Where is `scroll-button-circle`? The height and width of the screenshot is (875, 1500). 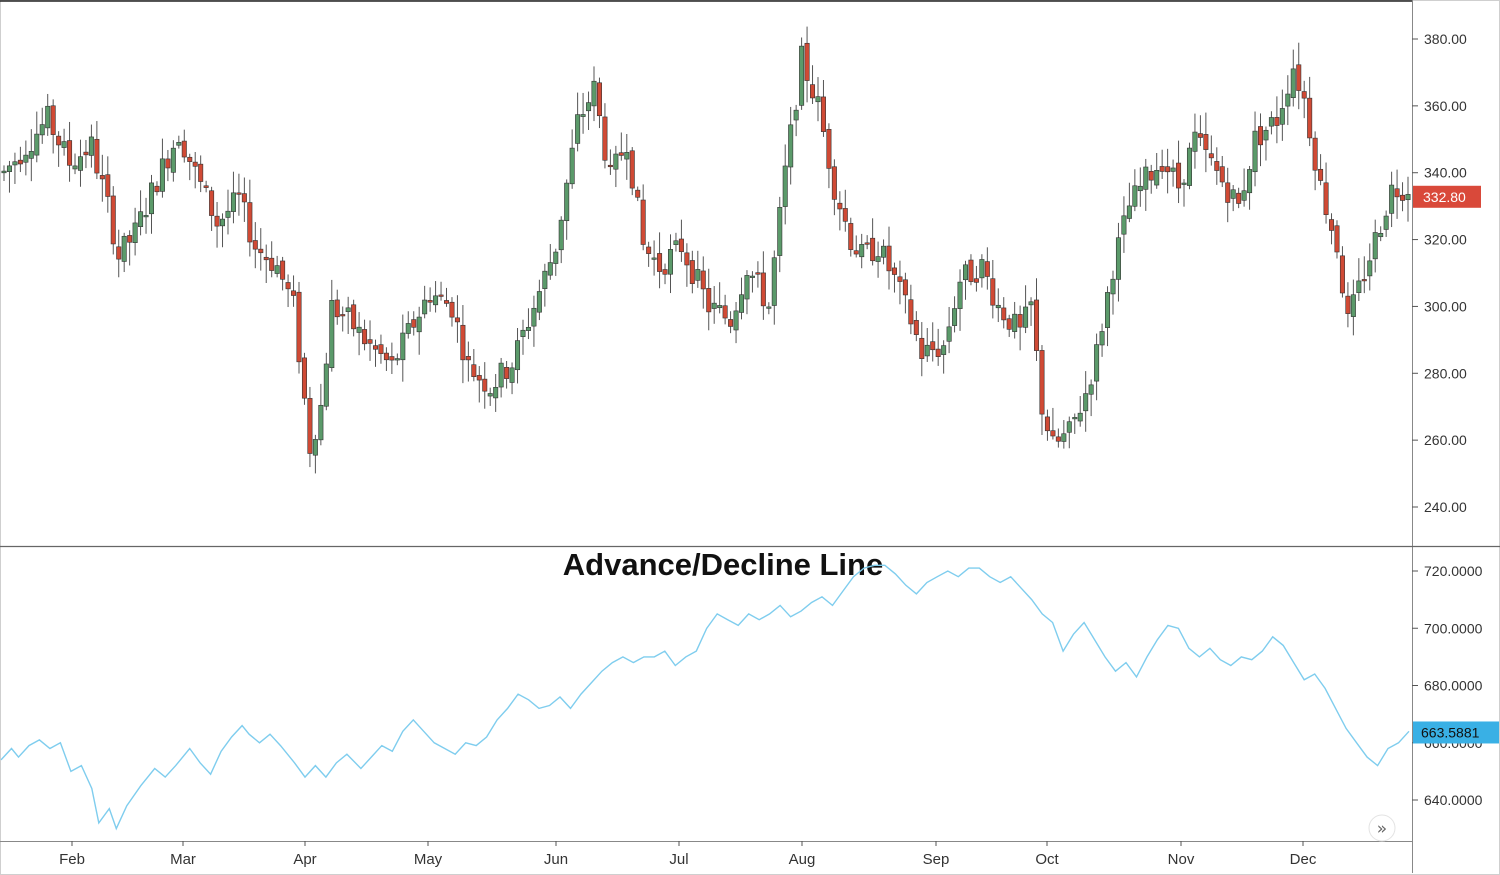
scroll-button-circle is located at coordinates (1382, 828).